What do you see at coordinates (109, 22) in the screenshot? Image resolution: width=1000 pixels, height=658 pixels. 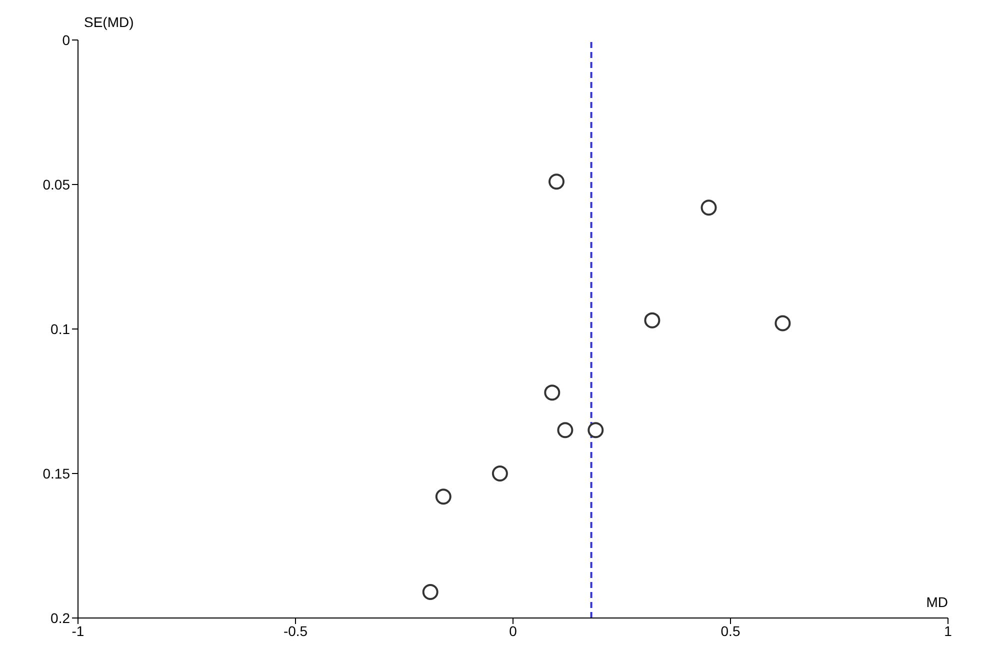 I see `y-axis-title: SE(MD)` at bounding box center [109, 22].